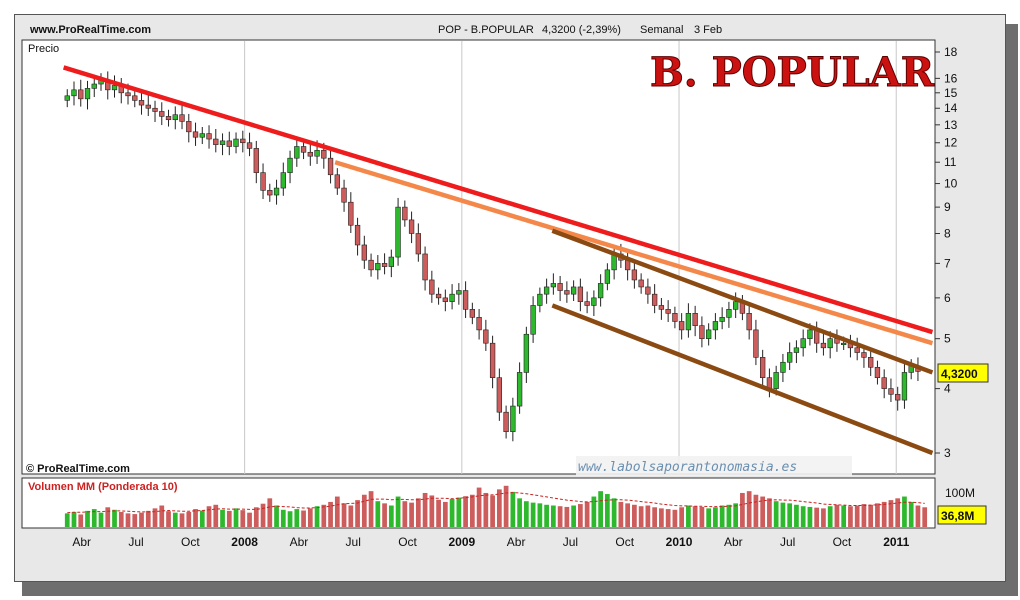  Describe the element at coordinates (950, 162) in the screenshot. I see `y-tick-label: 11` at that location.